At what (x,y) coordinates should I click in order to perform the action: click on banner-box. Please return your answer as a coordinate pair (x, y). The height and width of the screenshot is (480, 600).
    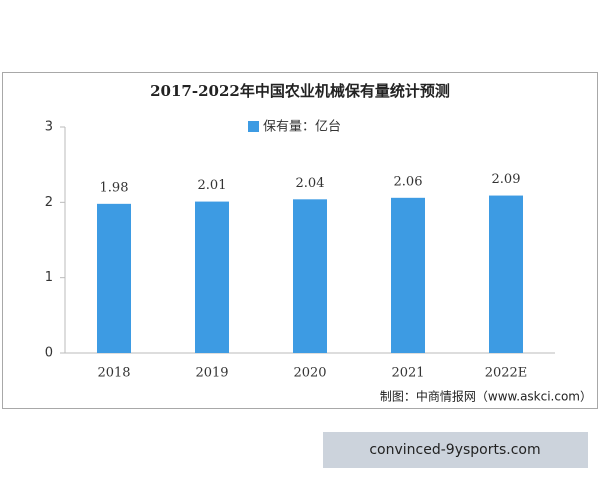
    Looking at the image, I should click on (455, 450).